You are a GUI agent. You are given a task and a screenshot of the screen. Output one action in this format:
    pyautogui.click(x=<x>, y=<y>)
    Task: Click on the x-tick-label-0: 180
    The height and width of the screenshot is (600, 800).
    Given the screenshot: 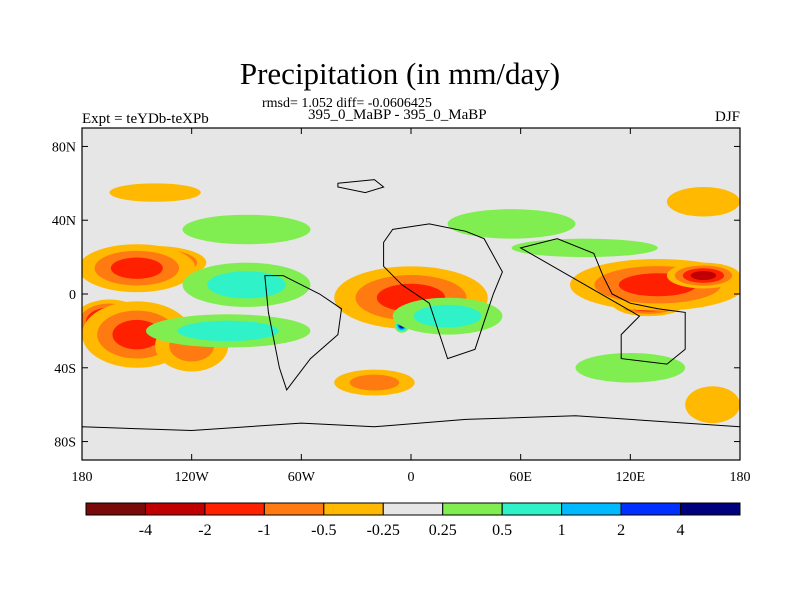 What is the action you would take?
    pyautogui.click(x=82, y=477)
    